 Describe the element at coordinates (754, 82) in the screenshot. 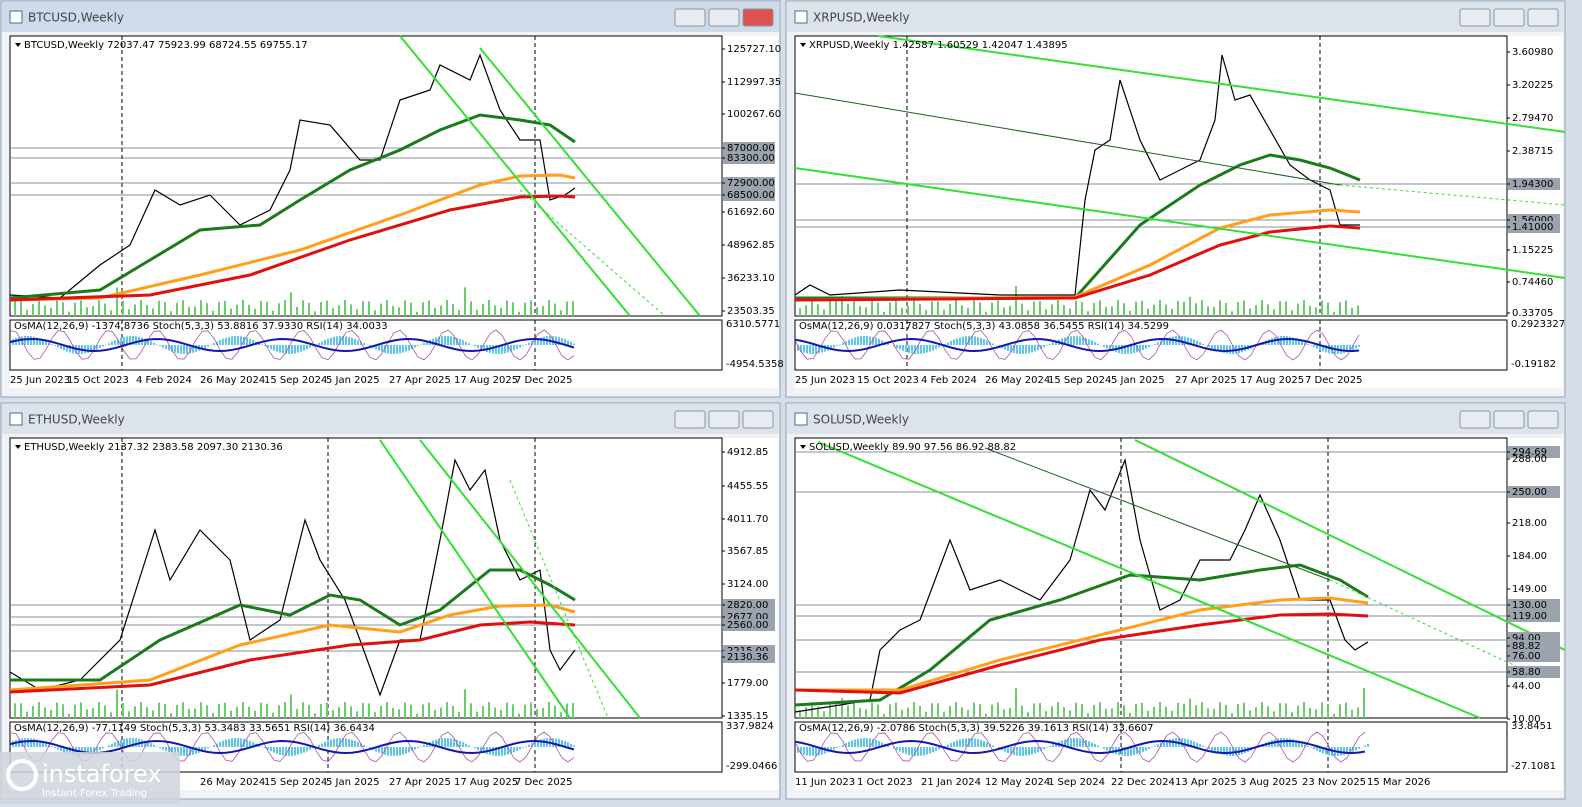

I see `price-label: 112997.35` at that location.